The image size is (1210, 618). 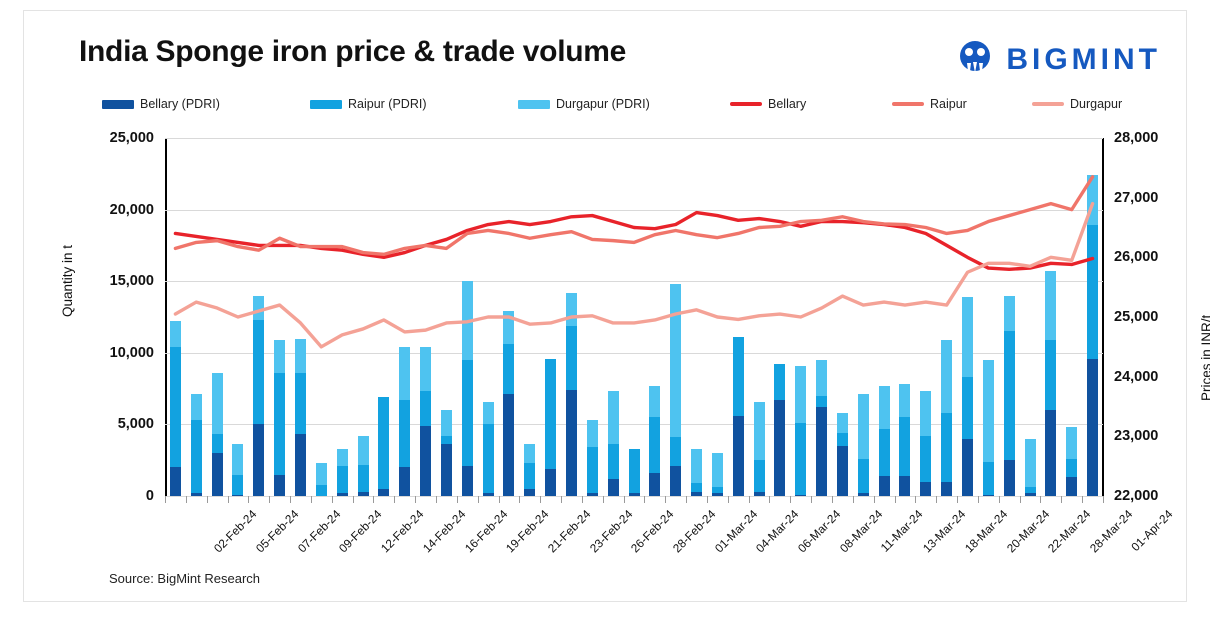 I want to click on legend-item-durgapur-pdri: Durgapur (PDRI), so click(x=584, y=104).